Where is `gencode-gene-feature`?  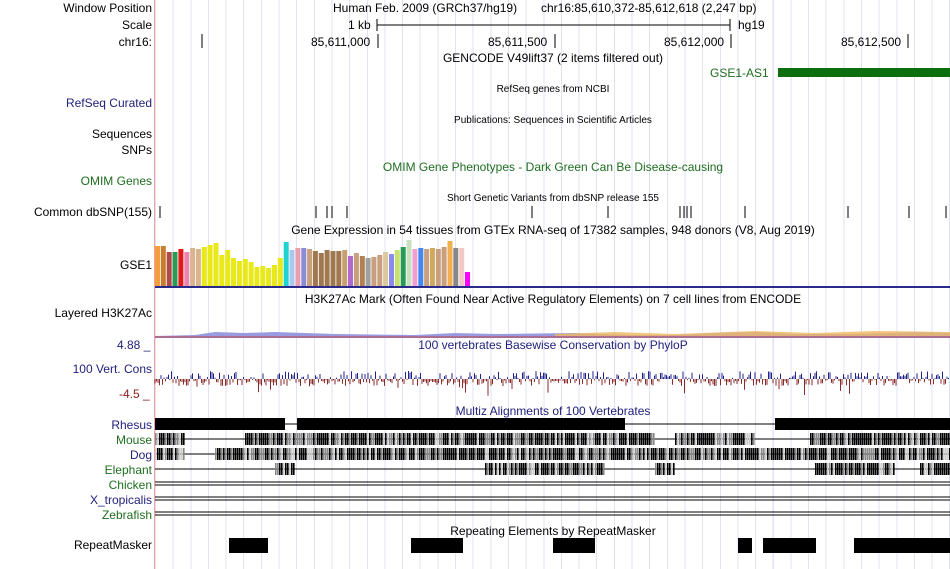 gencode-gene-feature is located at coordinates (864, 72).